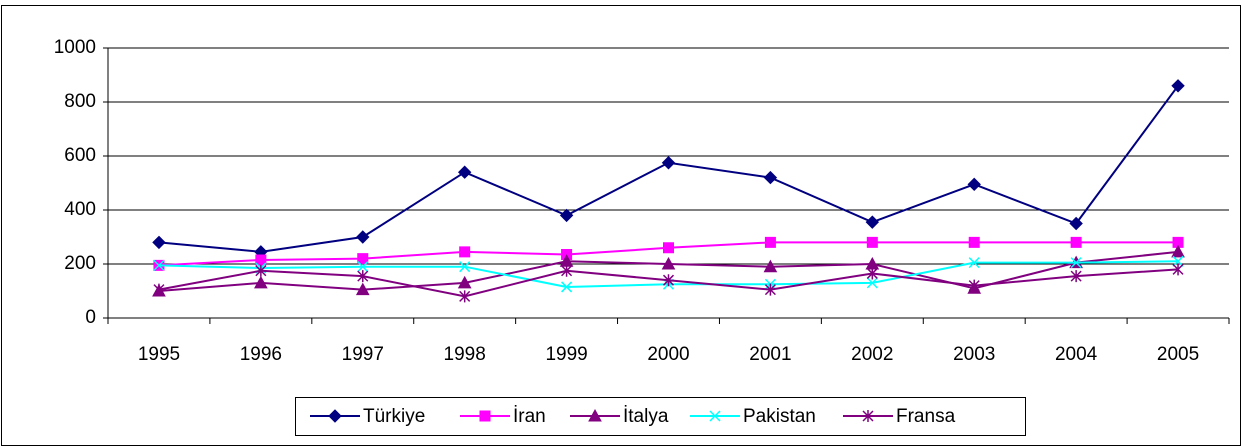  What do you see at coordinates (80, 209) in the screenshot?
I see `y-tick-label: 400` at bounding box center [80, 209].